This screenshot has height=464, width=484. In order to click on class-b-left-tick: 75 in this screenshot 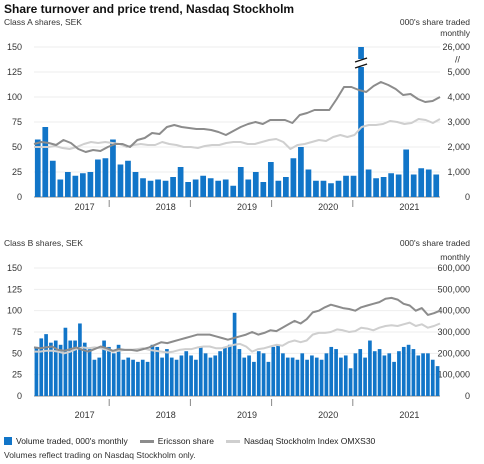, I will do `click(17, 332)`.